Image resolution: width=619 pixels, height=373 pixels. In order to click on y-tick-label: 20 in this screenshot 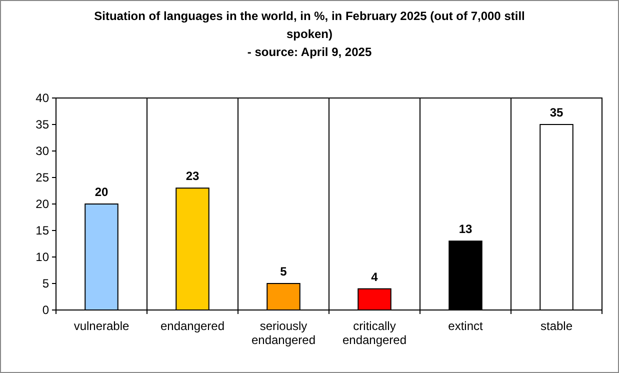, I will do `click(43, 204)`.